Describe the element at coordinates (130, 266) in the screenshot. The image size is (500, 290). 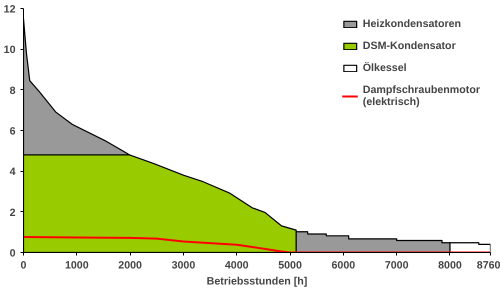
I see `x-tick-label: 2000` at that location.